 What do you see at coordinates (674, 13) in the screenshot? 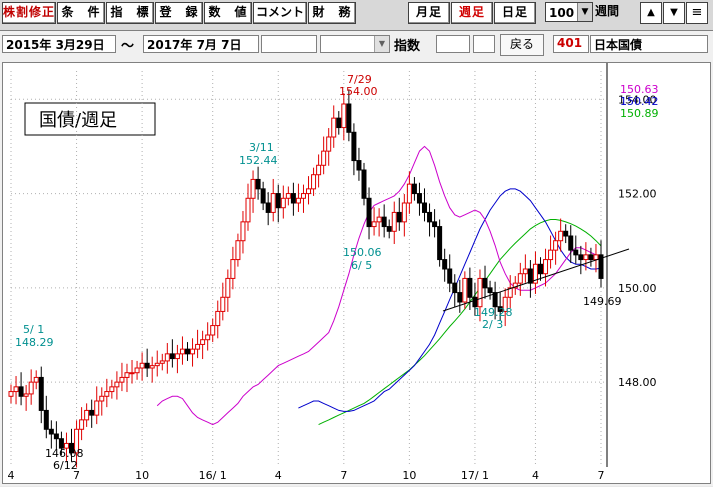
I see `scroll-down-button: ▼` at bounding box center [674, 13].